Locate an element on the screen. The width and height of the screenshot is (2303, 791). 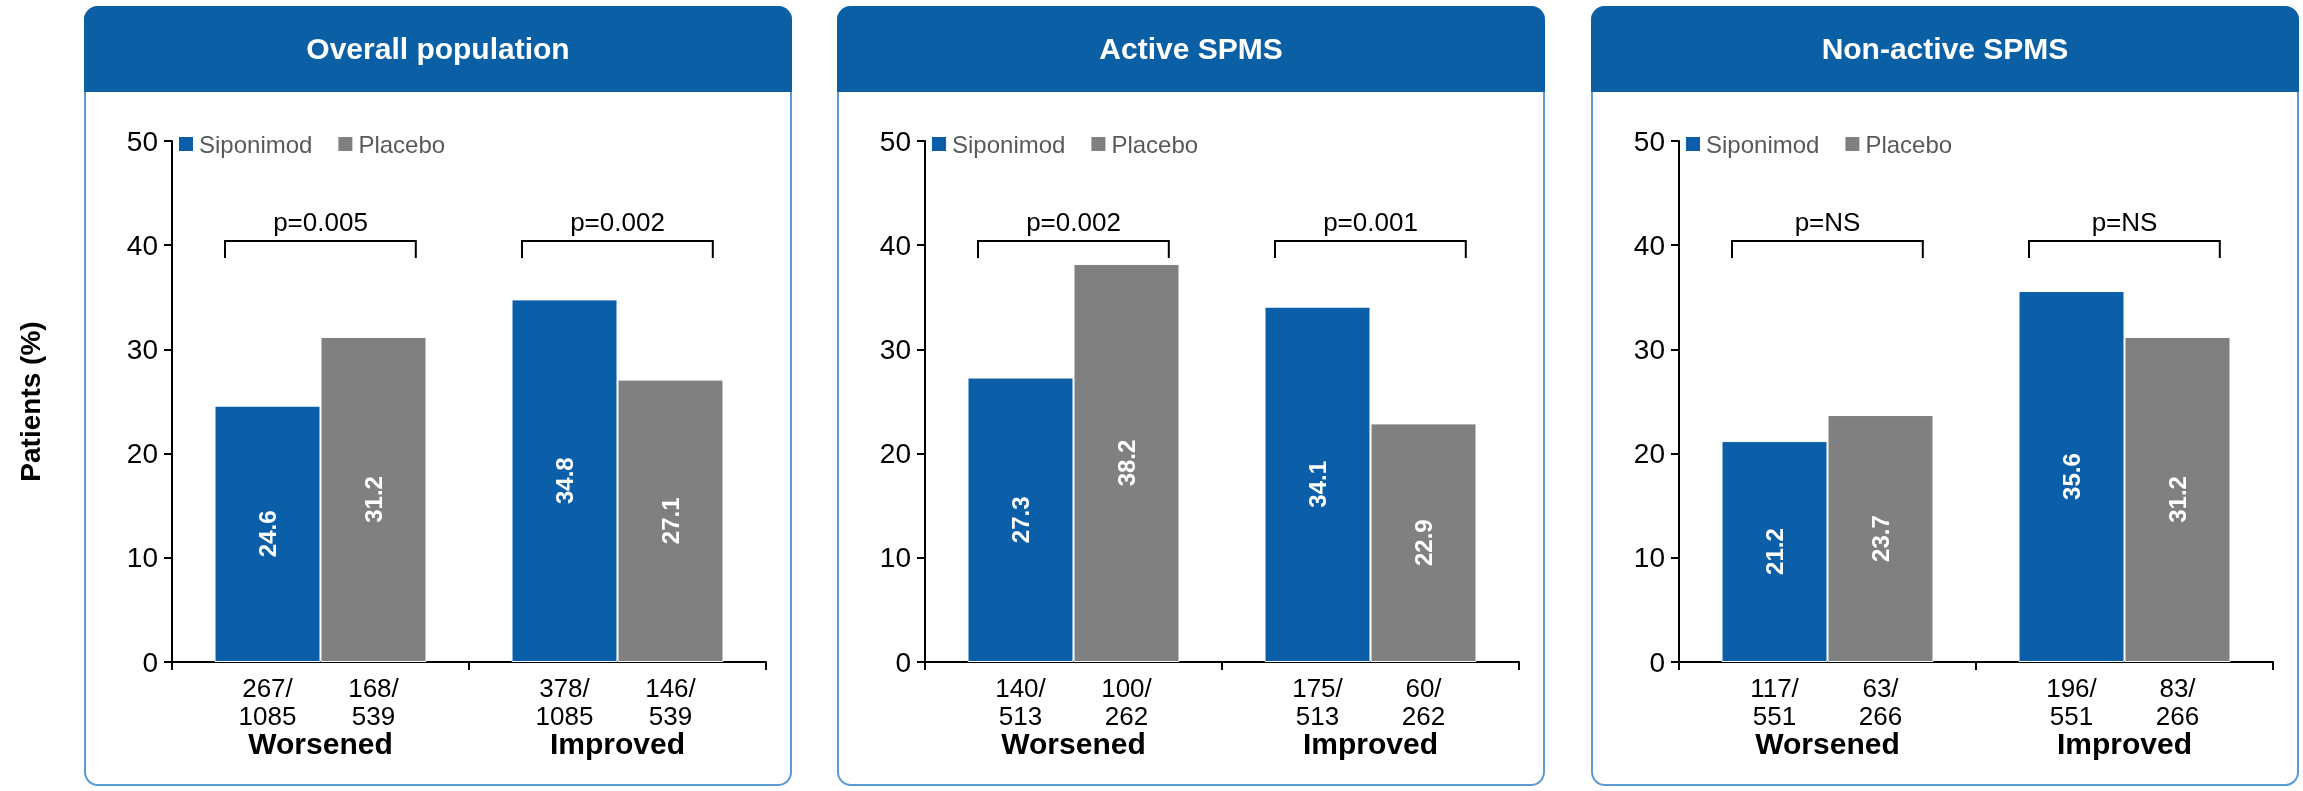
data-label: 24.6 is located at coordinates (267, 534).